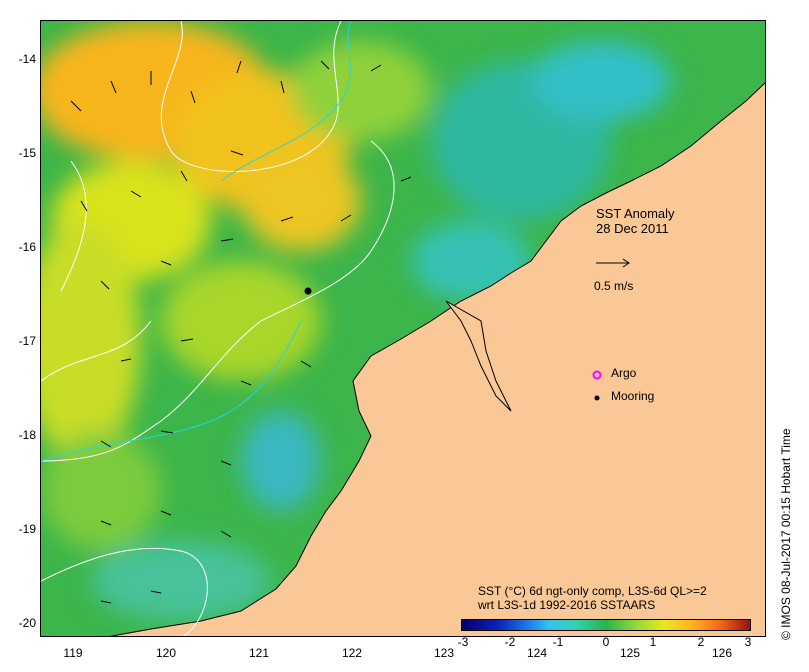 The height and width of the screenshot is (672, 809). Describe the element at coordinates (606, 625) in the screenshot. I see `colorbar` at that location.